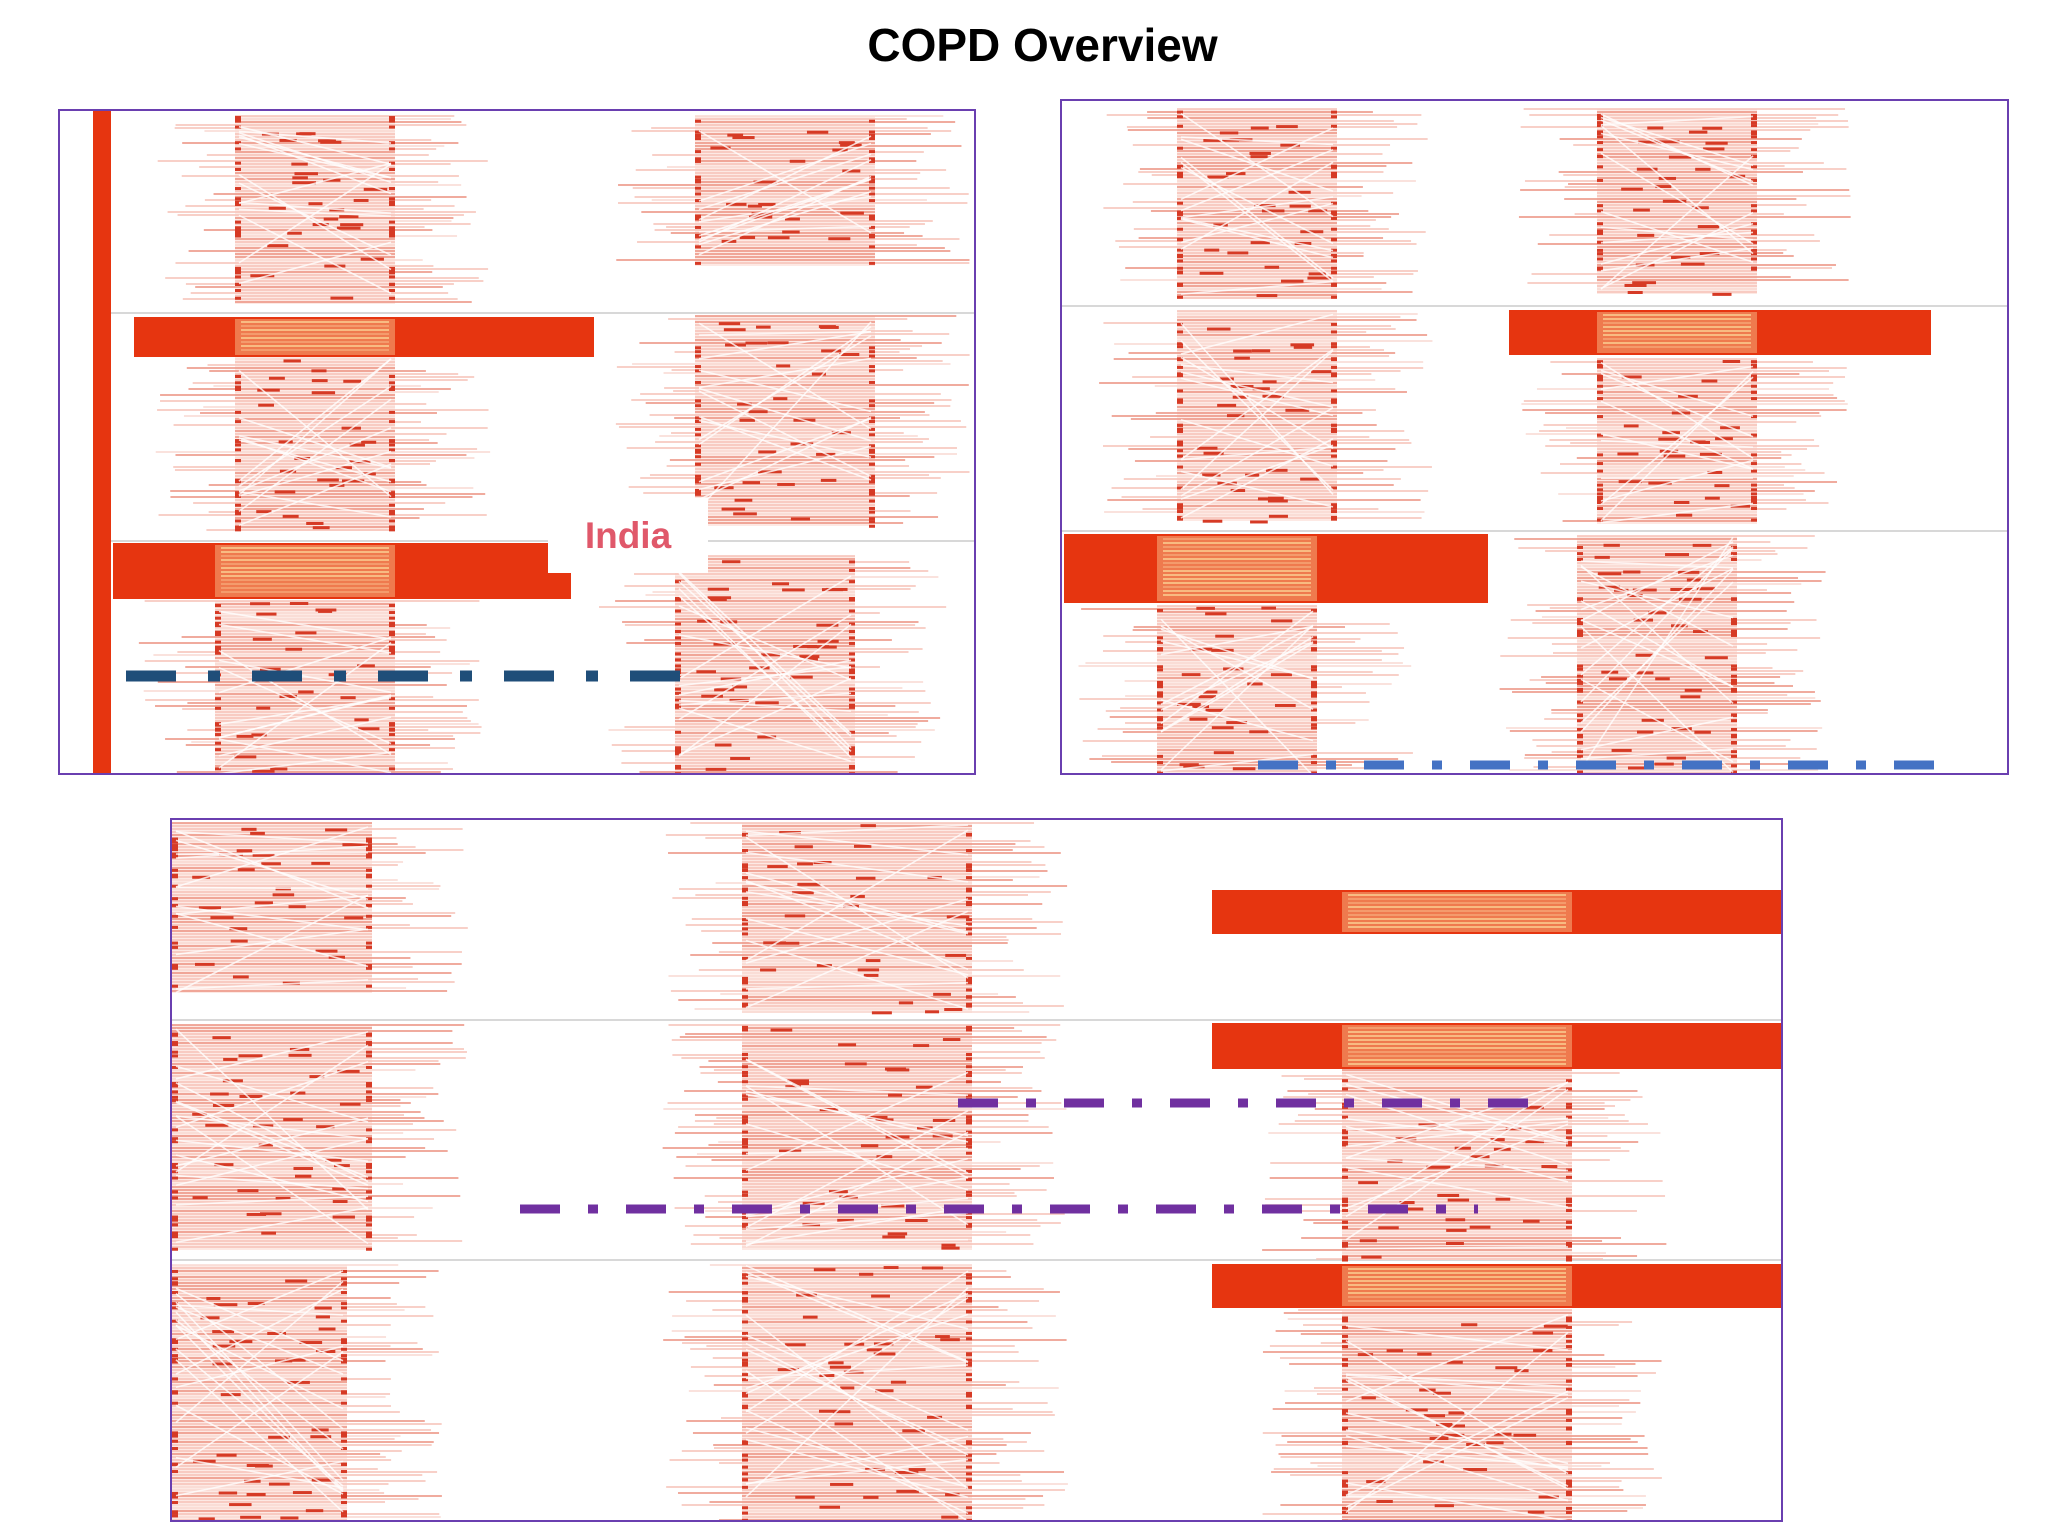 The width and height of the screenshot is (2048, 1536). What do you see at coordinates (628, 535) in the screenshot?
I see `india-callout: India` at bounding box center [628, 535].